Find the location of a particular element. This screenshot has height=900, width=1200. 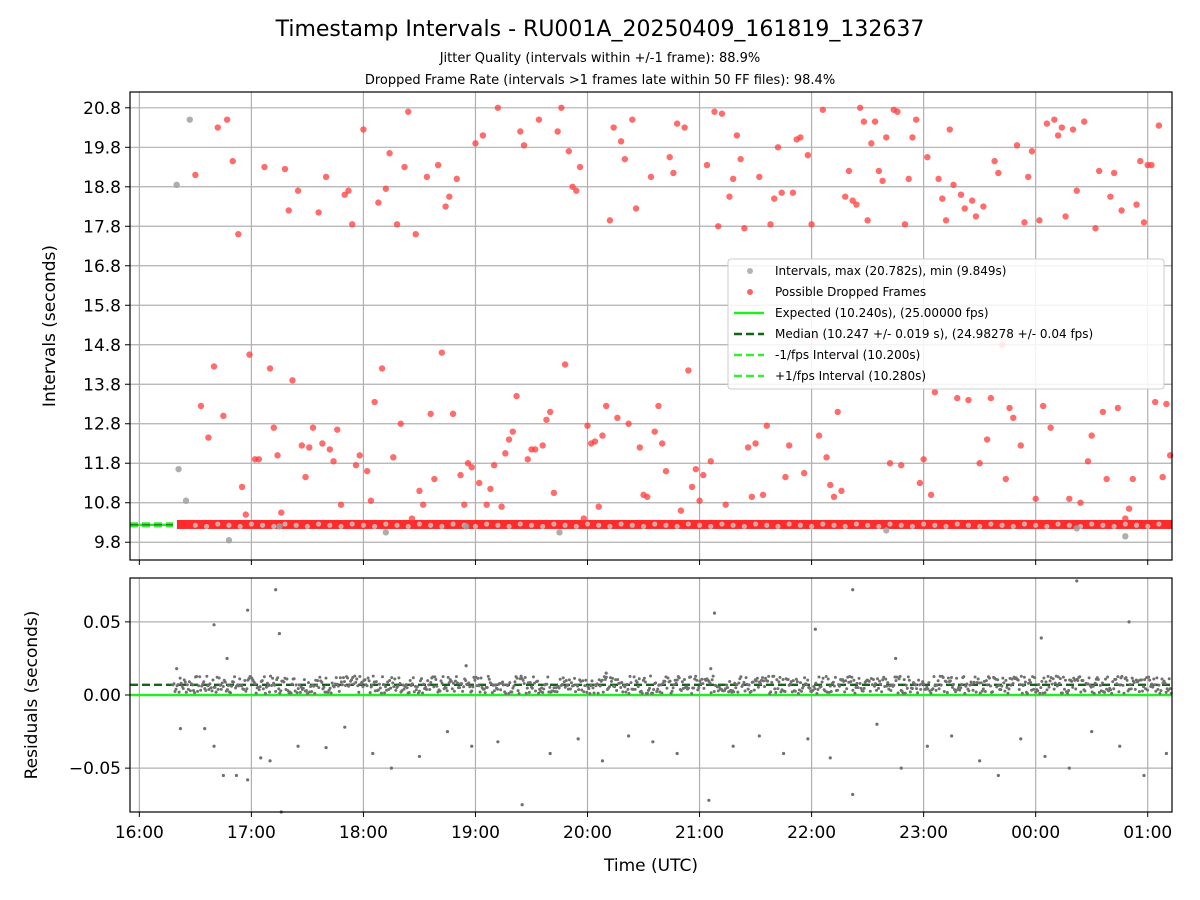

intervals-y-tick-label: 19.8 is located at coordinates (102, 148).